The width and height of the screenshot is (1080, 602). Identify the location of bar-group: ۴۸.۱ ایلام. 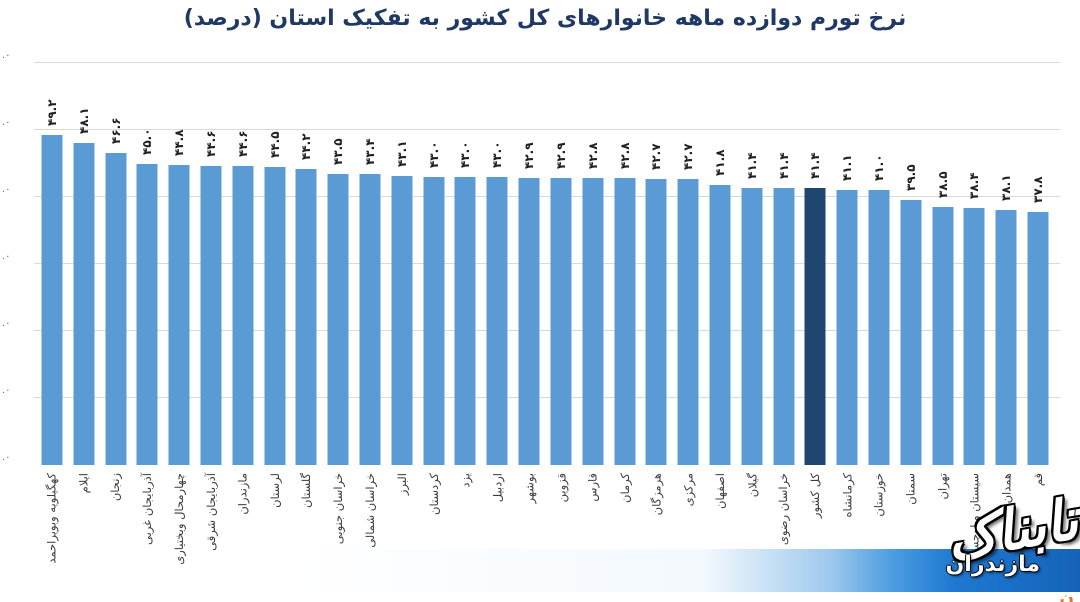
(84, 246).